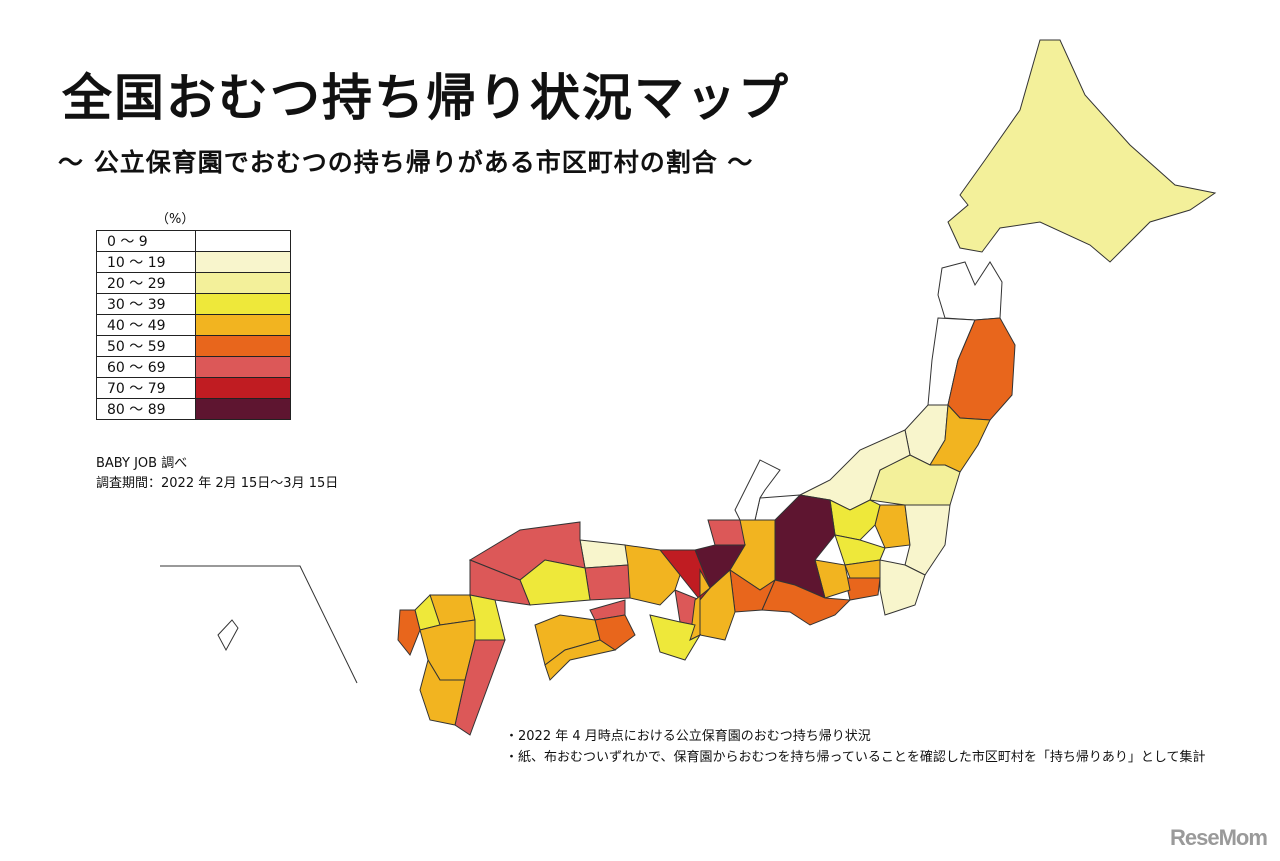  I want to click on prefecture-kochi, so click(580, 660).